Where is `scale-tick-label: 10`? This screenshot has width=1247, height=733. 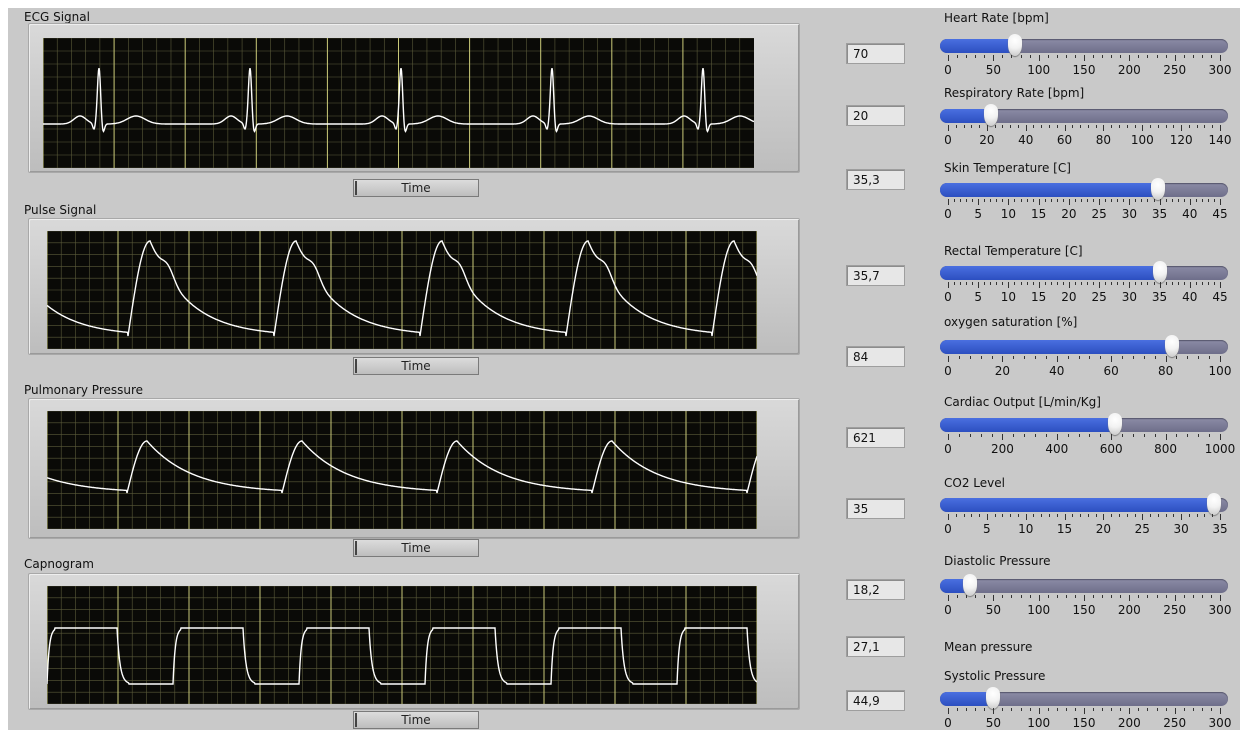
scale-tick-label: 10 is located at coordinates (1008, 214).